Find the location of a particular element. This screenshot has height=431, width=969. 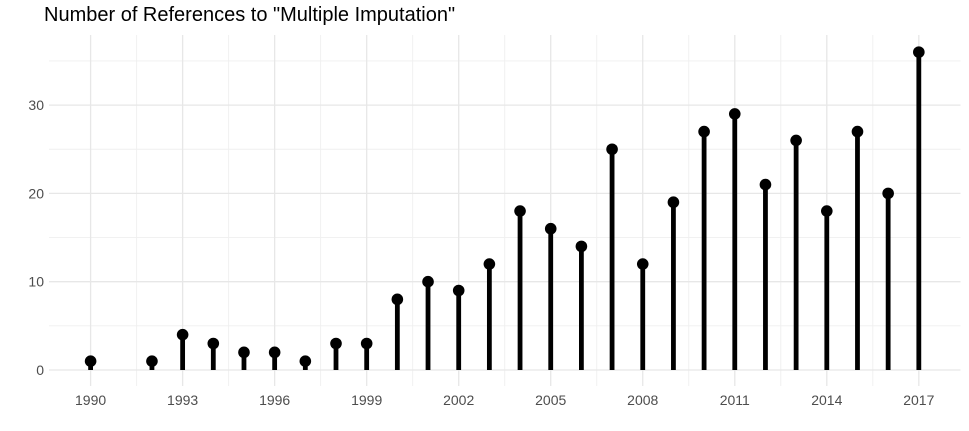

x-axis-tick-label: 1990 is located at coordinates (90, 400).